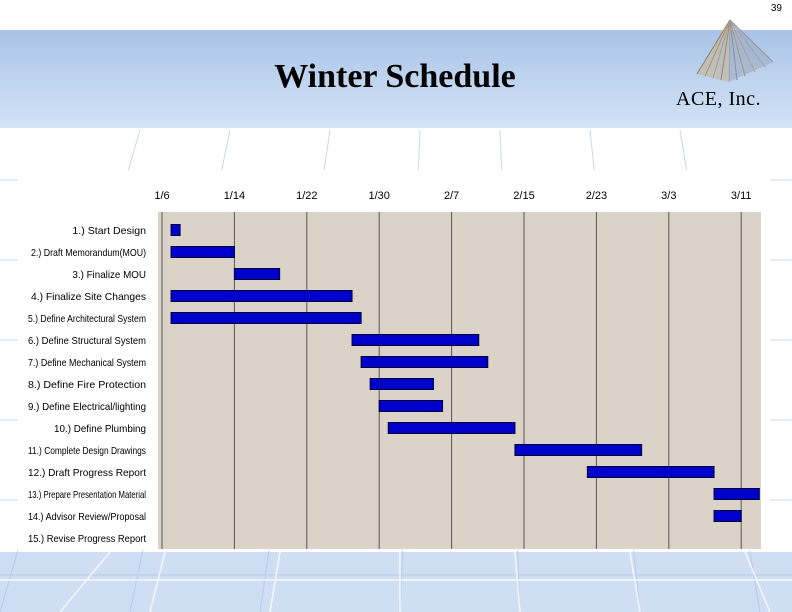 The height and width of the screenshot is (612, 792). Describe the element at coordinates (234, 196) in the screenshot. I see `timeline-label: 1/14` at that location.